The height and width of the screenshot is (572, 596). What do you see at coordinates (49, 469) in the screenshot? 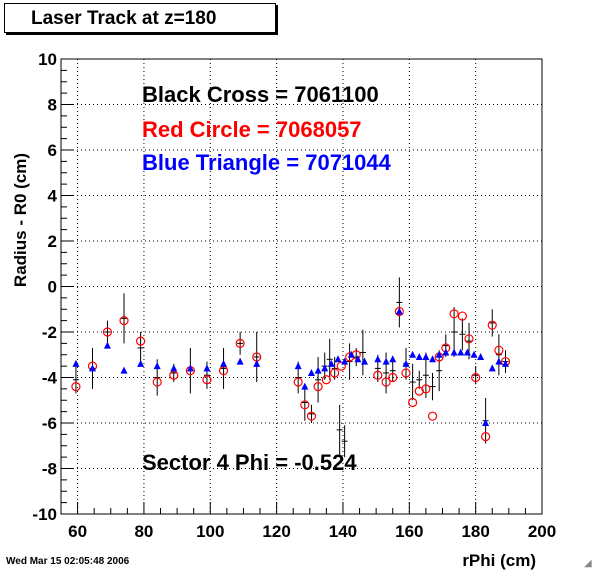
I see `y-tick-label: -8` at bounding box center [49, 469].